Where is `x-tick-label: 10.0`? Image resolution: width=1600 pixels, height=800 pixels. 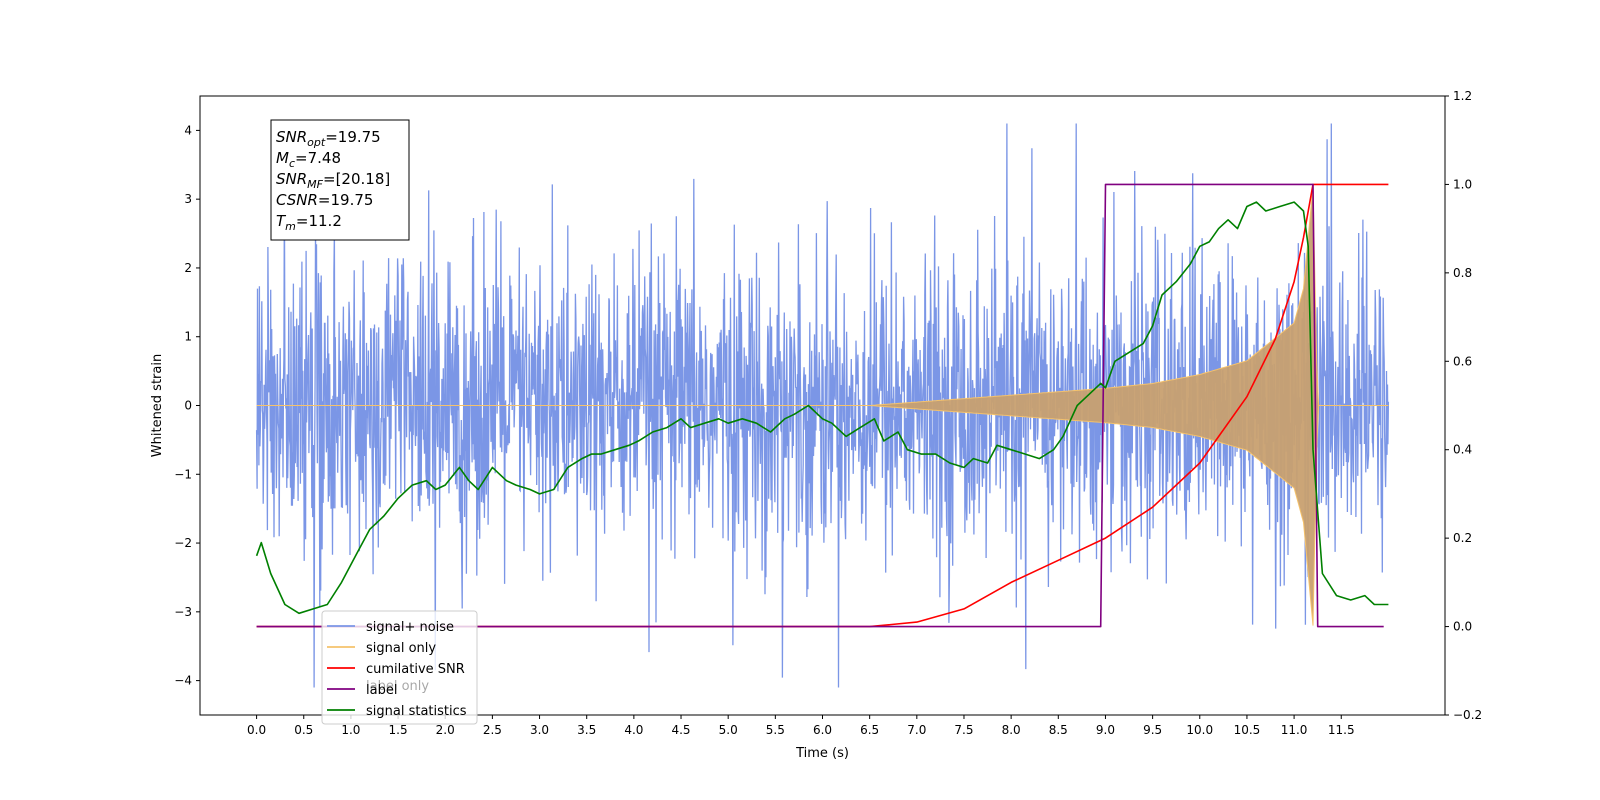 x-tick-label: 10.0 is located at coordinates (1199, 730).